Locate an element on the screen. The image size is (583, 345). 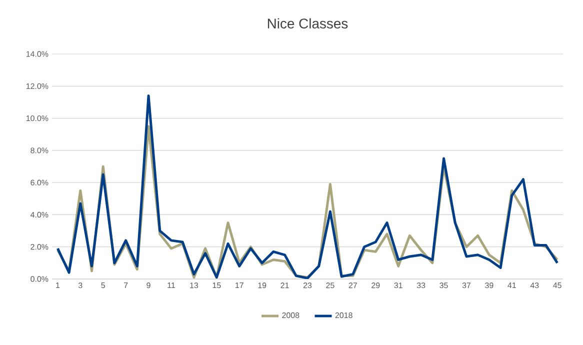
chart-title: Nice Classes is located at coordinates (308, 23).